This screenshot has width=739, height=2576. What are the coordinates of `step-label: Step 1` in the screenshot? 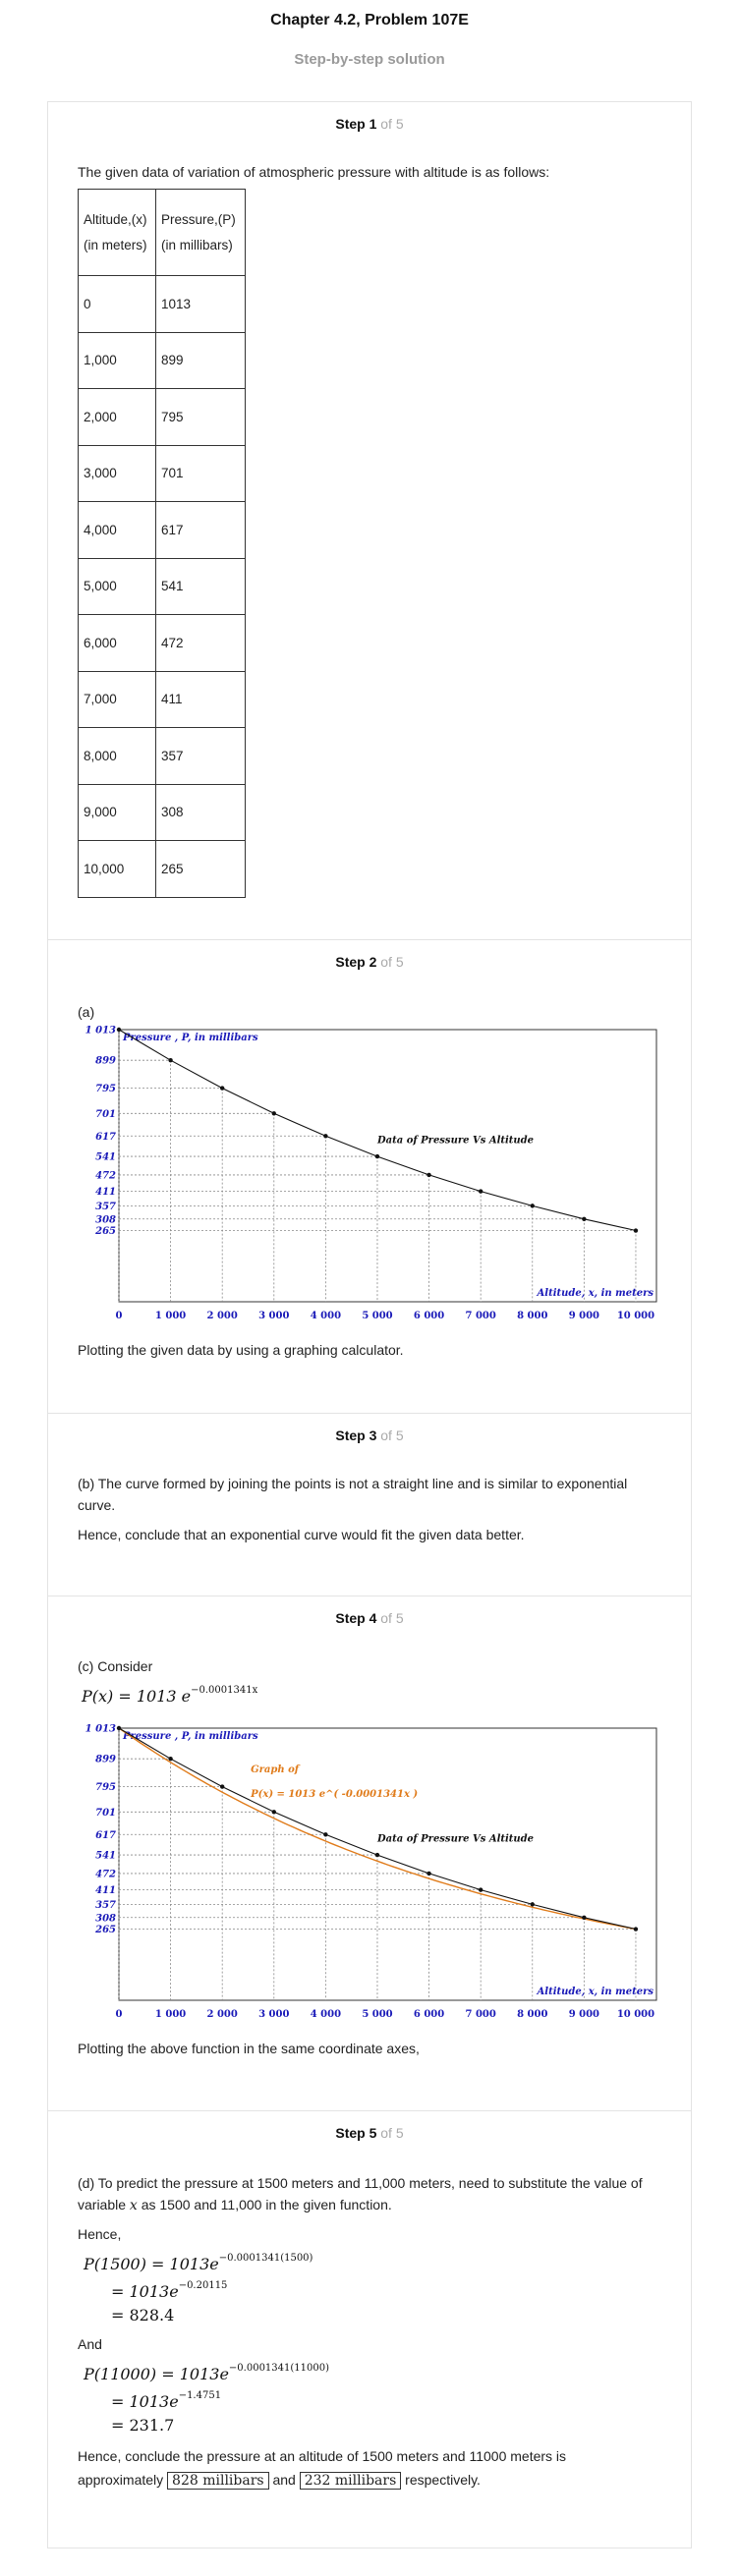 It's located at (356, 124).